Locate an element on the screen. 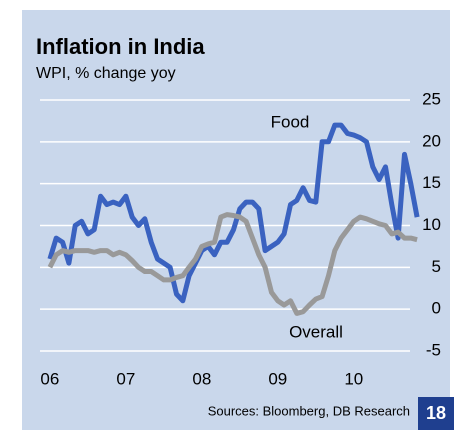 Image resolution: width=463 pixels, height=430 pixels. y-tick-label: 0 is located at coordinates (436, 308).